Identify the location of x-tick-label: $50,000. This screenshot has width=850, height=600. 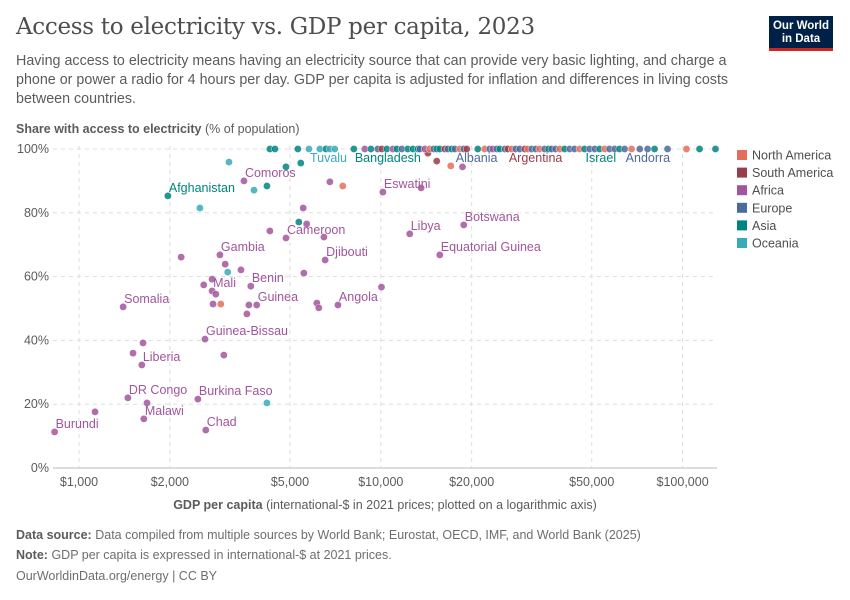
(591, 482).